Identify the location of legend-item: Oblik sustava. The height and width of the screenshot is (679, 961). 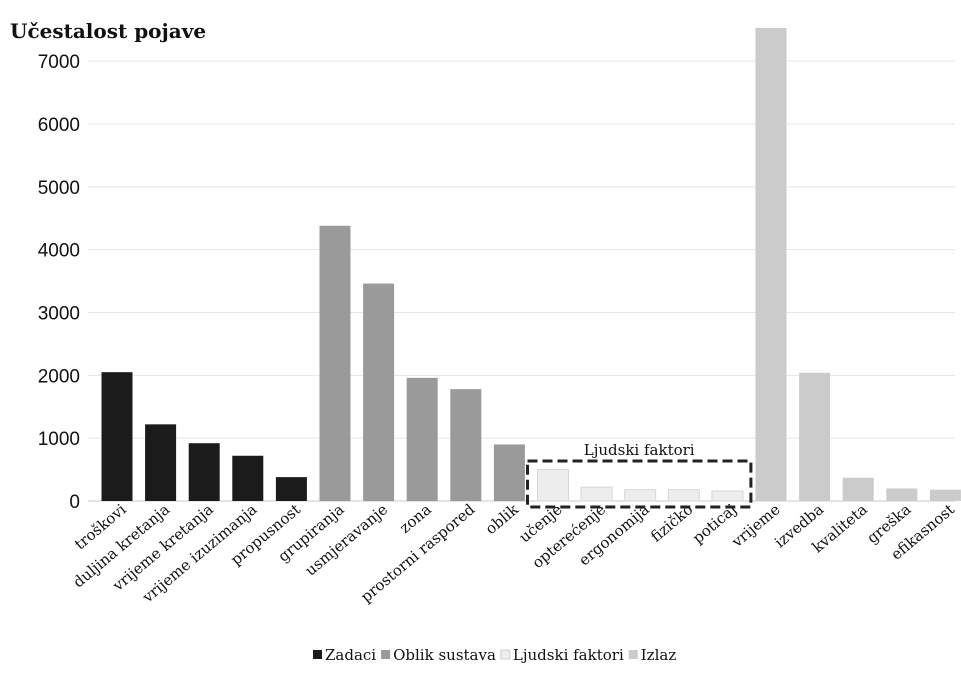
(438, 655).